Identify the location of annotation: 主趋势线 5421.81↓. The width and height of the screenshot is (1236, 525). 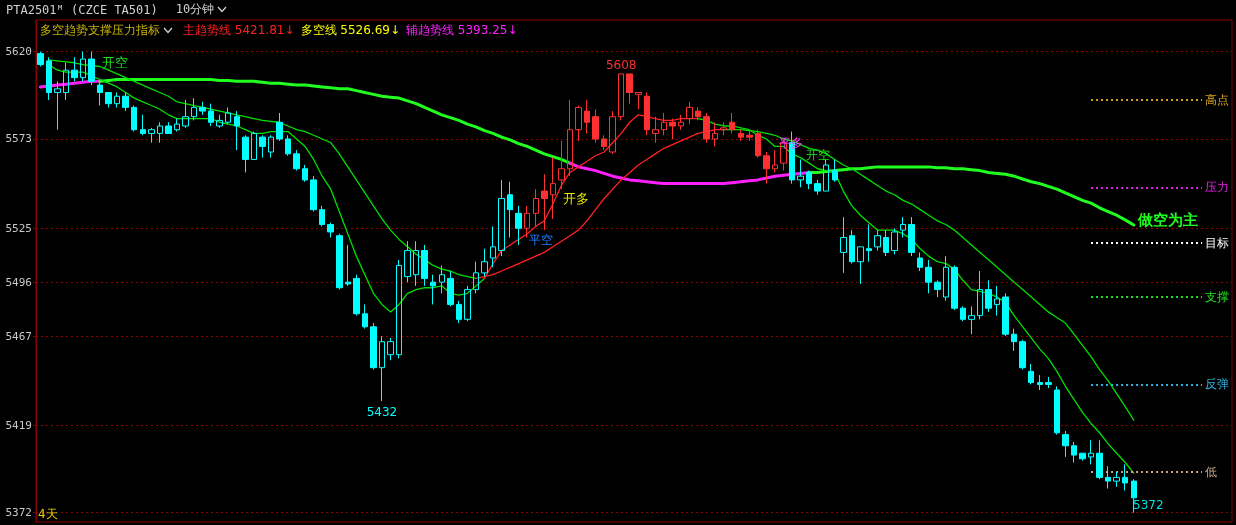
(239, 30).